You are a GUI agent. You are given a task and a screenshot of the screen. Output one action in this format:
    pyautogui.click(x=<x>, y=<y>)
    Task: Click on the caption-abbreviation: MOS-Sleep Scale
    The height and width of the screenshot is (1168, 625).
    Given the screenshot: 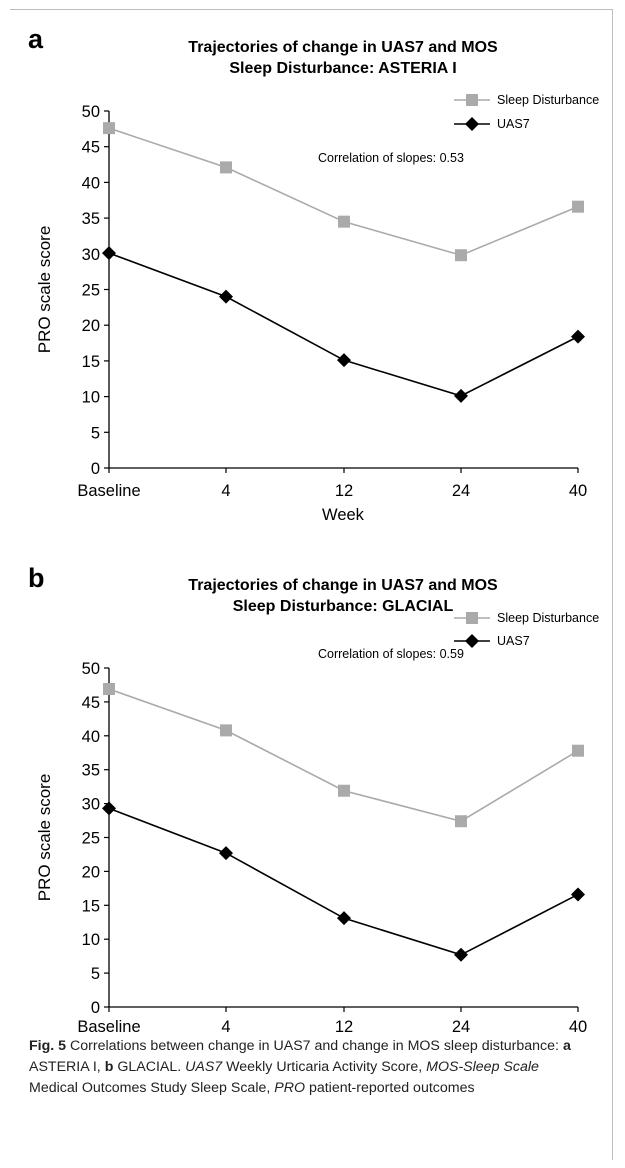 What is the action you would take?
    pyautogui.click(x=482, y=1067)
    